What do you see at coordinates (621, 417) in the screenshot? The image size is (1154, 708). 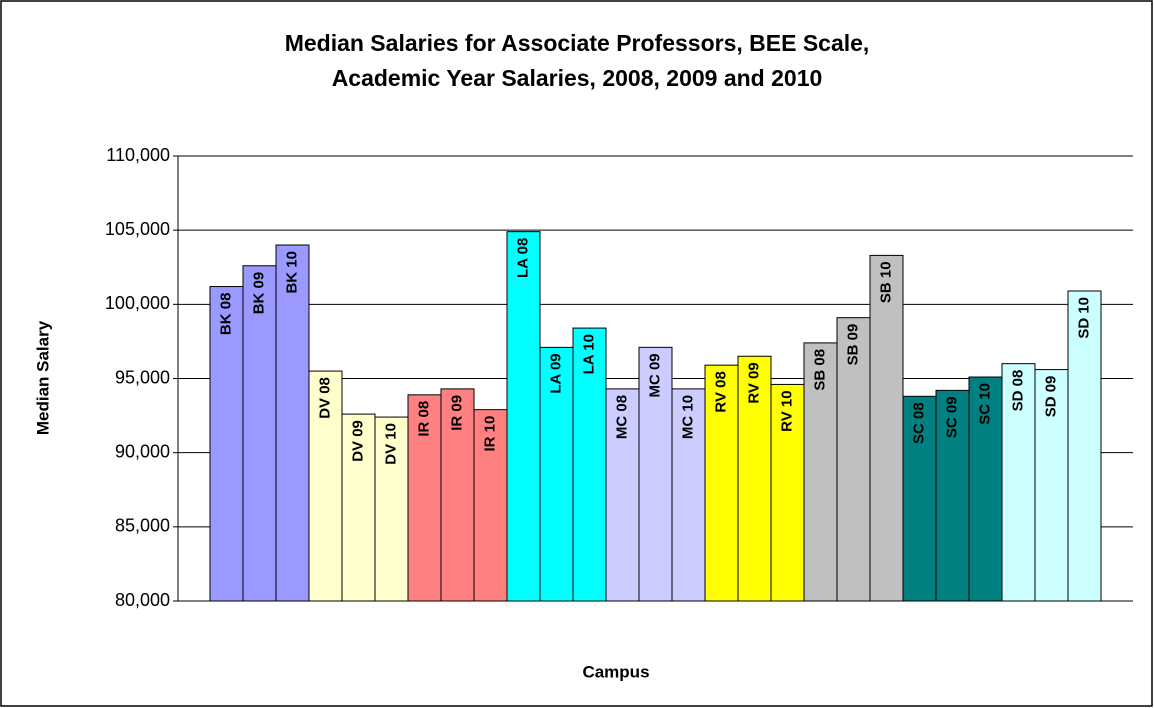 I see `bar-label: MC 08` at bounding box center [621, 417].